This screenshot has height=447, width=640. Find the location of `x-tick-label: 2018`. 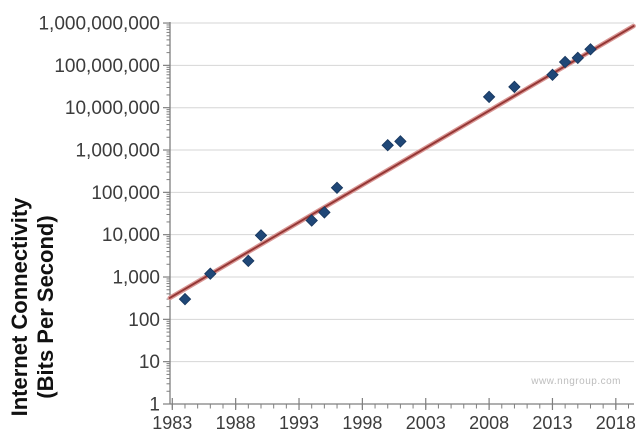

x-tick-label: 2018 is located at coordinates (616, 423).